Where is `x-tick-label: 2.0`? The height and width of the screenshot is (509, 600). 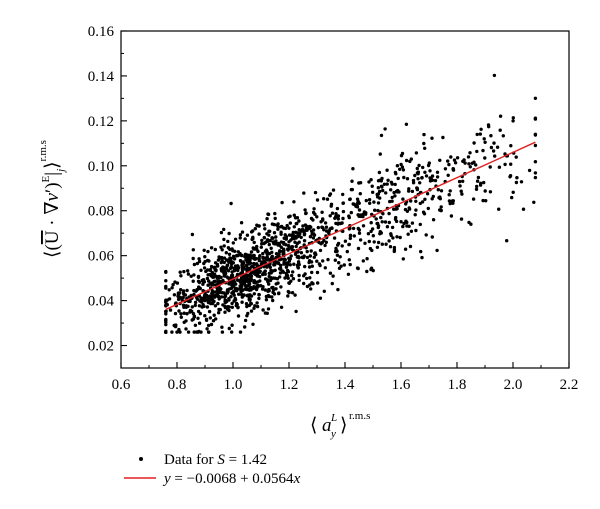
x-tick-label: 2.0 is located at coordinates (513, 385).